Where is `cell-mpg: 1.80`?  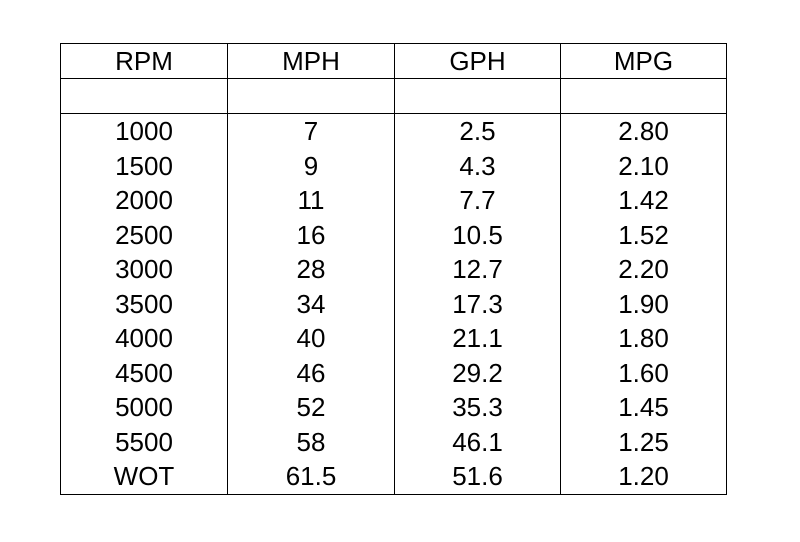
cell-mpg: 1.80 is located at coordinates (643, 338).